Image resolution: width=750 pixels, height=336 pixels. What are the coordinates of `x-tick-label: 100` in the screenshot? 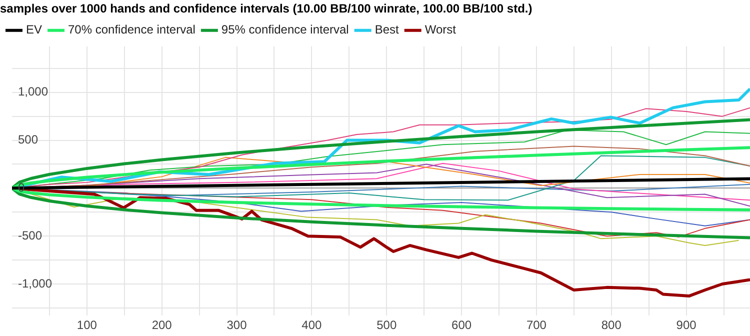 It's located at (87, 325).